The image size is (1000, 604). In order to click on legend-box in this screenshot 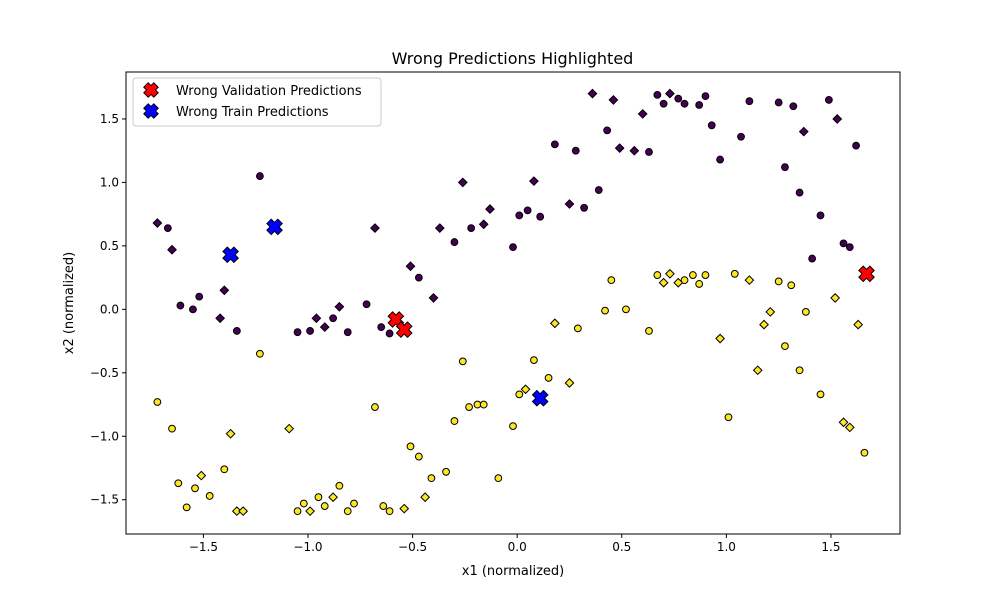, I will do `click(257, 102)`.